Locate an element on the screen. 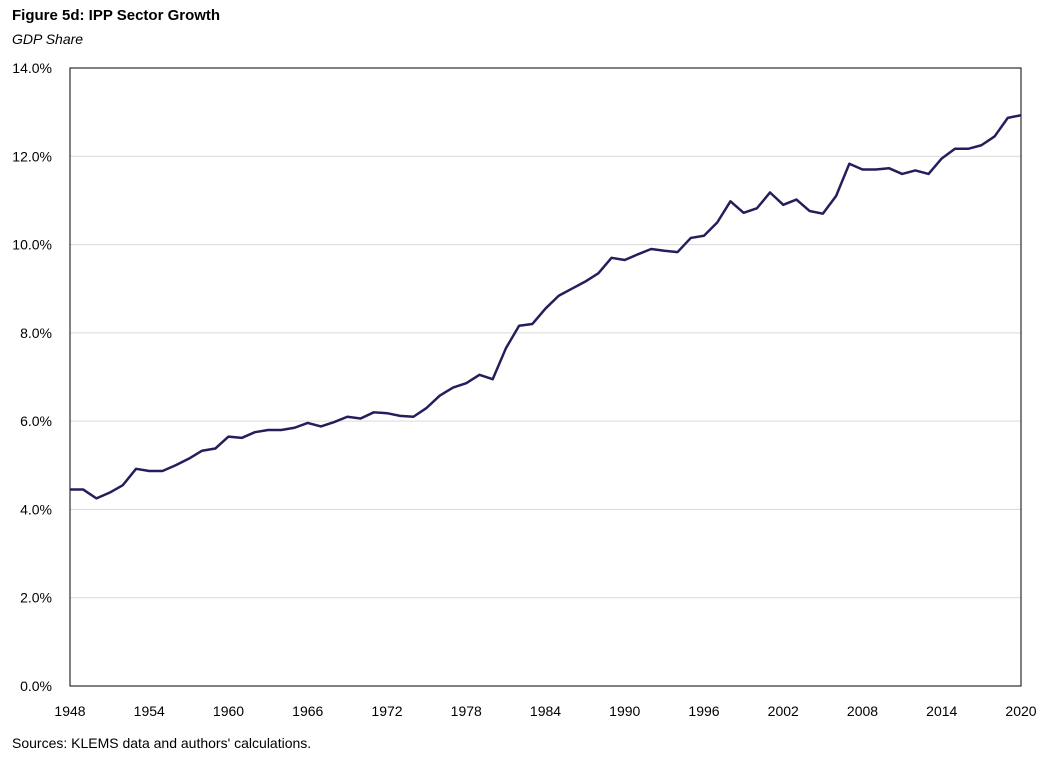 The height and width of the screenshot is (758, 1044). x-tick-label: 2020 is located at coordinates (1020, 711).